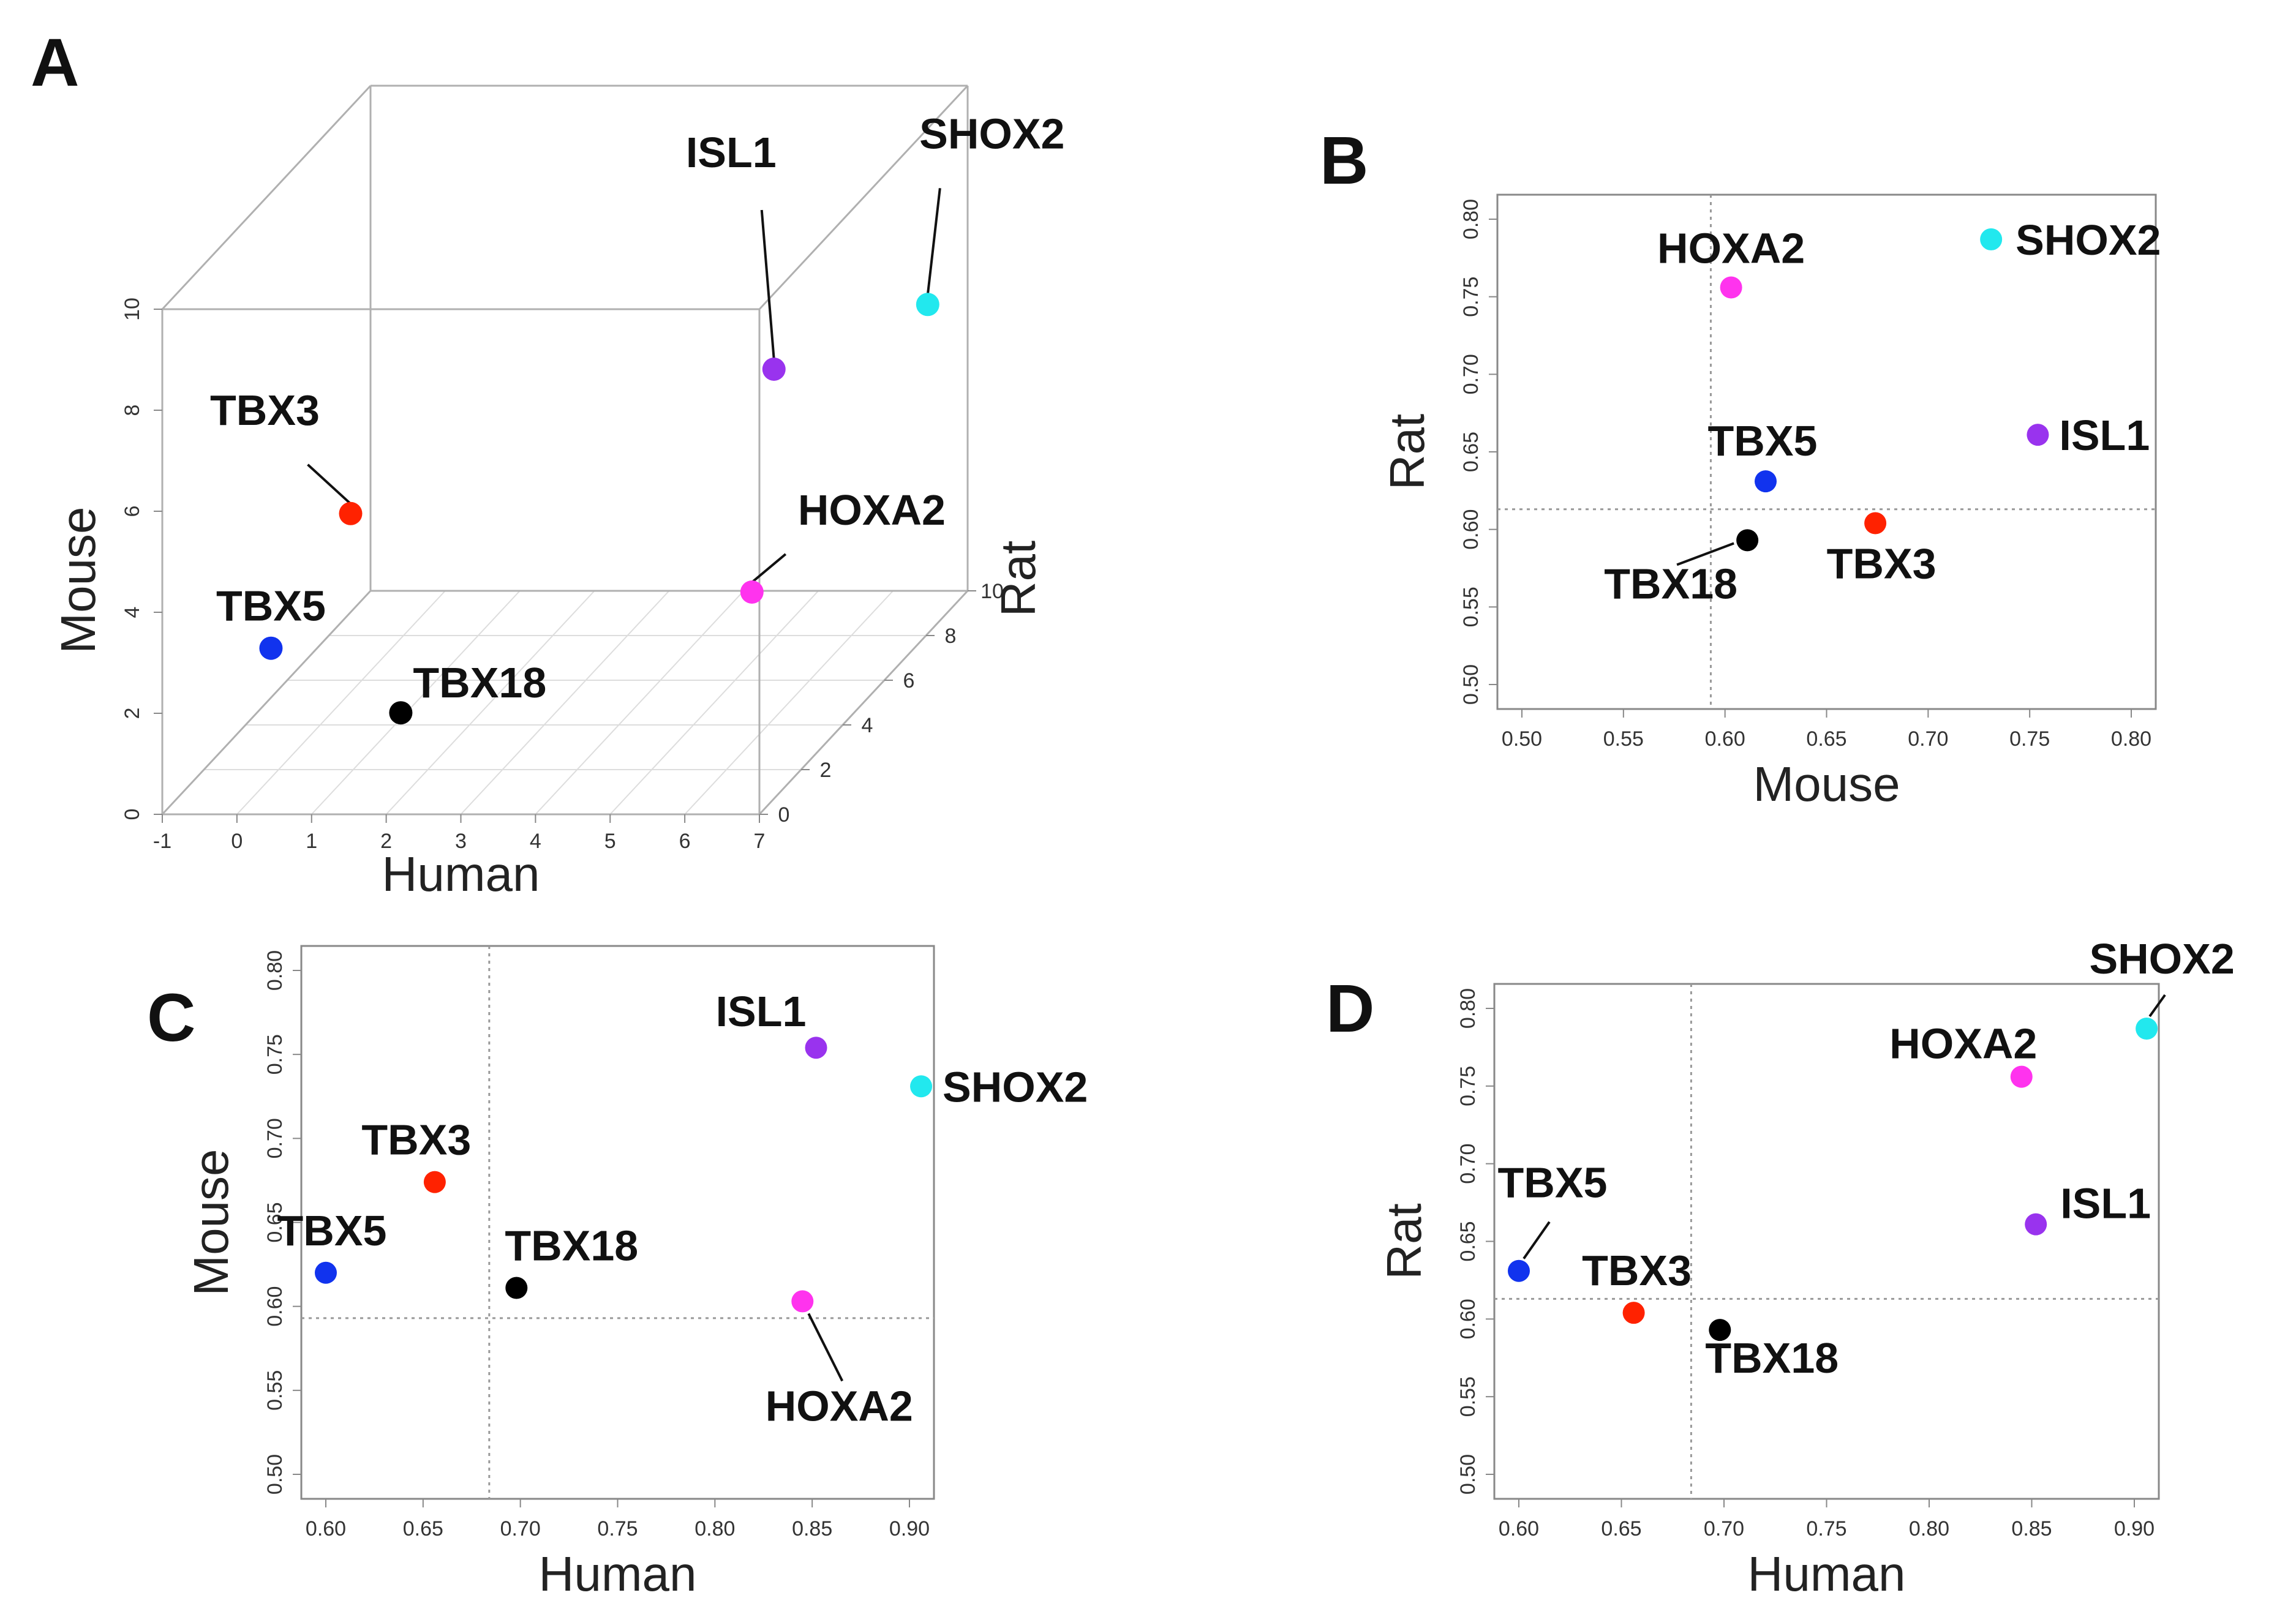  Describe the element at coordinates (760, 841) in the screenshot. I see `x-tick-label: 7` at that location.